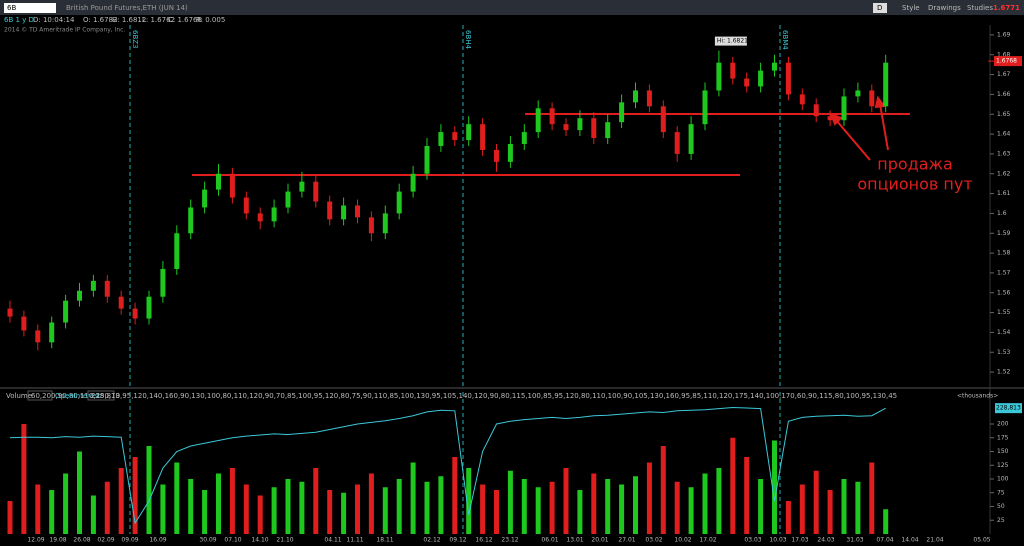 The height and width of the screenshot is (546, 1024). What do you see at coordinates (30, 8) in the screenshot?
I see `symbol-box` at bounding box center [30, 8].